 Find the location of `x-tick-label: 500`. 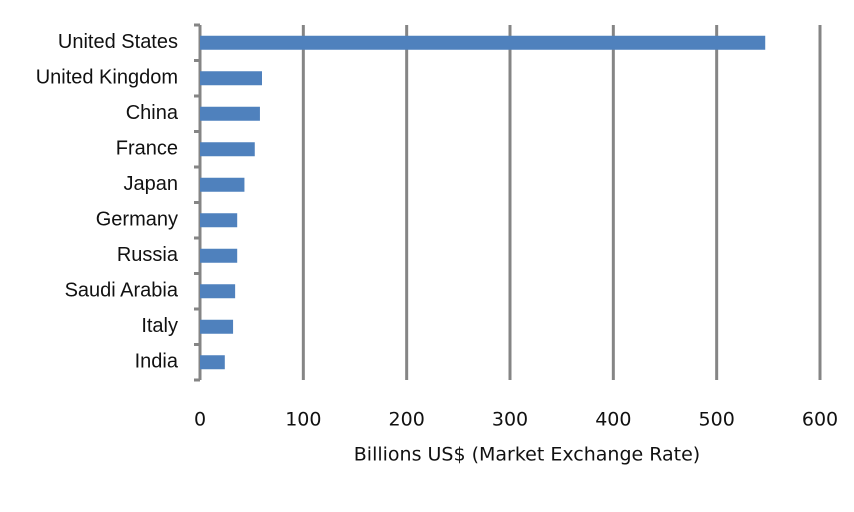

x-tick-label: 500 is located at coordinates (717, 420).